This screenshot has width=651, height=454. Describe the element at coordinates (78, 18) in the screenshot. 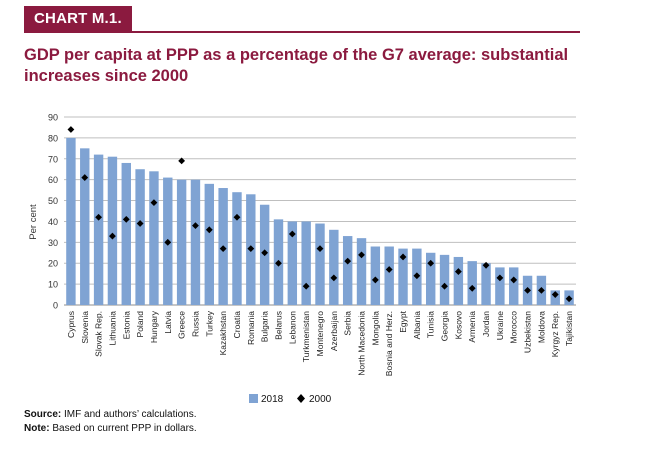

I see `chart-number-tag: CHART M.1.` at that location.